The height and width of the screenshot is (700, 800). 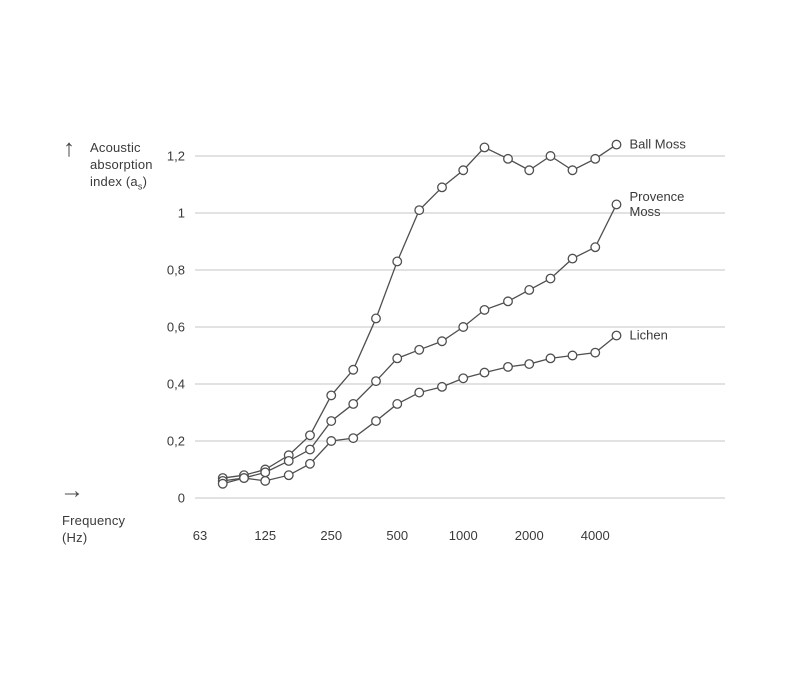 What do you see at coordinates (397, 535) in the screenshot?
I see `x-tick-label: 500` at bounding box center [397, 535].